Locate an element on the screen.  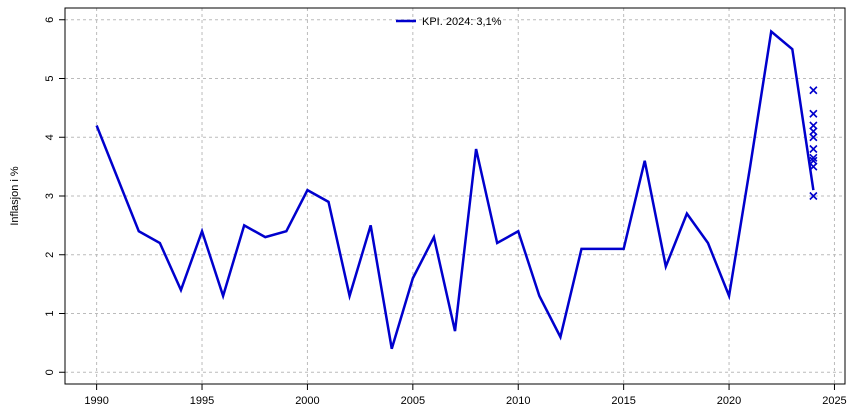
y-tick-label: 2 is located at coordinates (50, 255).